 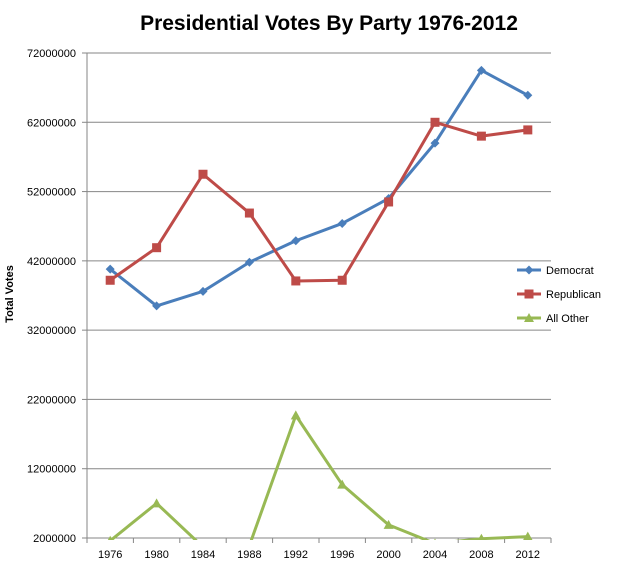 What do you see at coordinates (567, 319) in the screenshot?
I see `legend-label: All Other` at bounding box center [567, 319].